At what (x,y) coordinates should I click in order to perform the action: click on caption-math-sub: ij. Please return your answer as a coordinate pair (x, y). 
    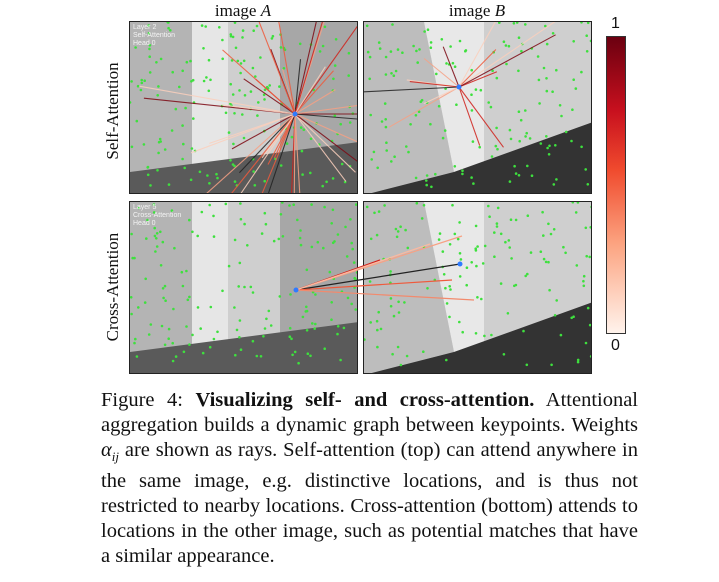
    Looking at the image, I should click on (115, 457).